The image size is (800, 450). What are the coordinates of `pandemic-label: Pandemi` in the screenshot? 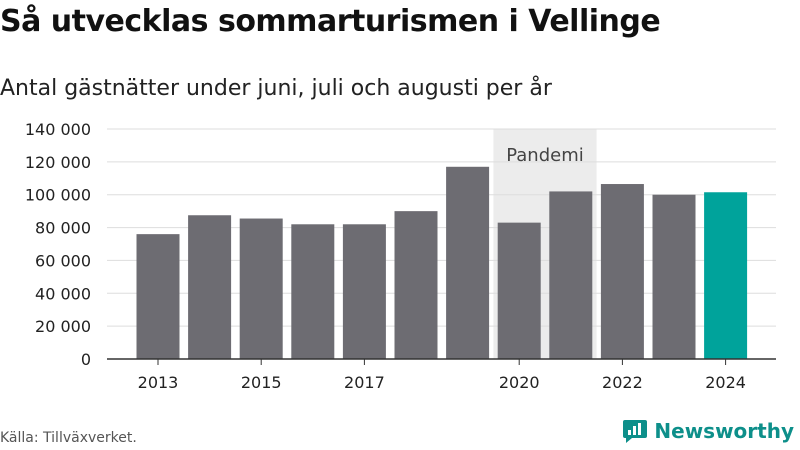 It's located at (545, 155).